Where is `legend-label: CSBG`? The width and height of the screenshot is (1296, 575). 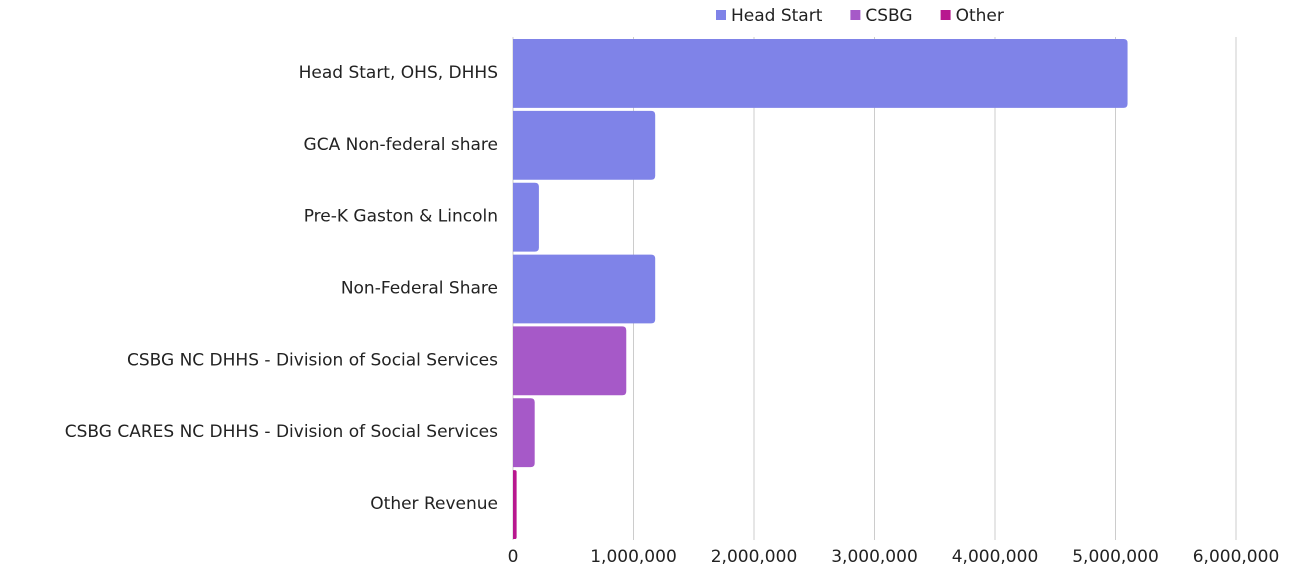
legend-label: CSBG is located at coordinates (888, 16).